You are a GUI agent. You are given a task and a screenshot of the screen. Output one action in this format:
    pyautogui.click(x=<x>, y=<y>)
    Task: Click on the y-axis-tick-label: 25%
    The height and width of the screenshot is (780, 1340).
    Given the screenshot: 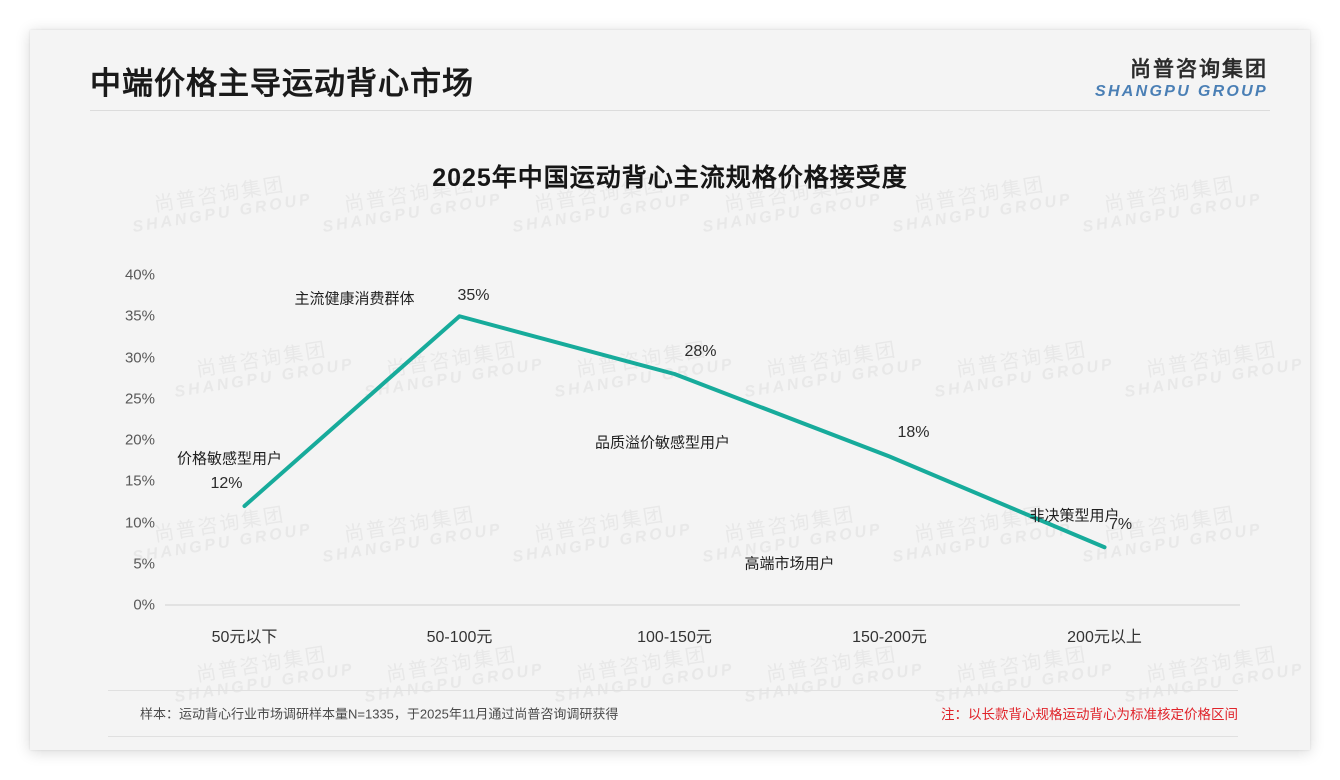 What is the action you would take?
    pyautogui.click(x=139, y=399)
    